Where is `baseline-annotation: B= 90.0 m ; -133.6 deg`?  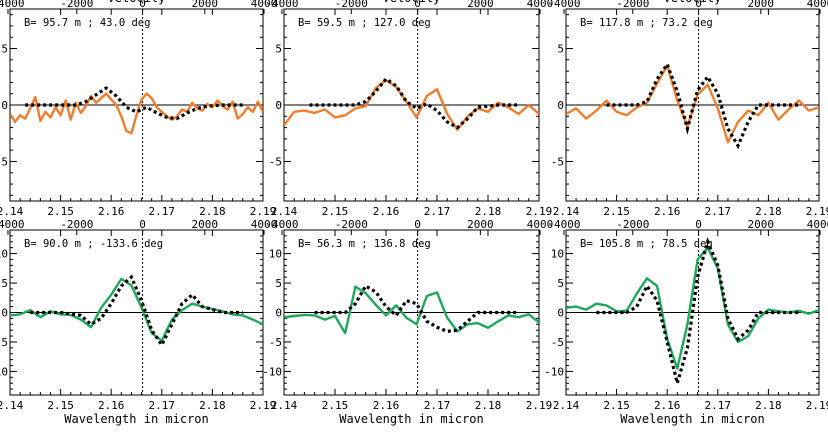
baseline-annotation: B= 90.0 m ; -133.6 deg is located at coordinates (93, 244).